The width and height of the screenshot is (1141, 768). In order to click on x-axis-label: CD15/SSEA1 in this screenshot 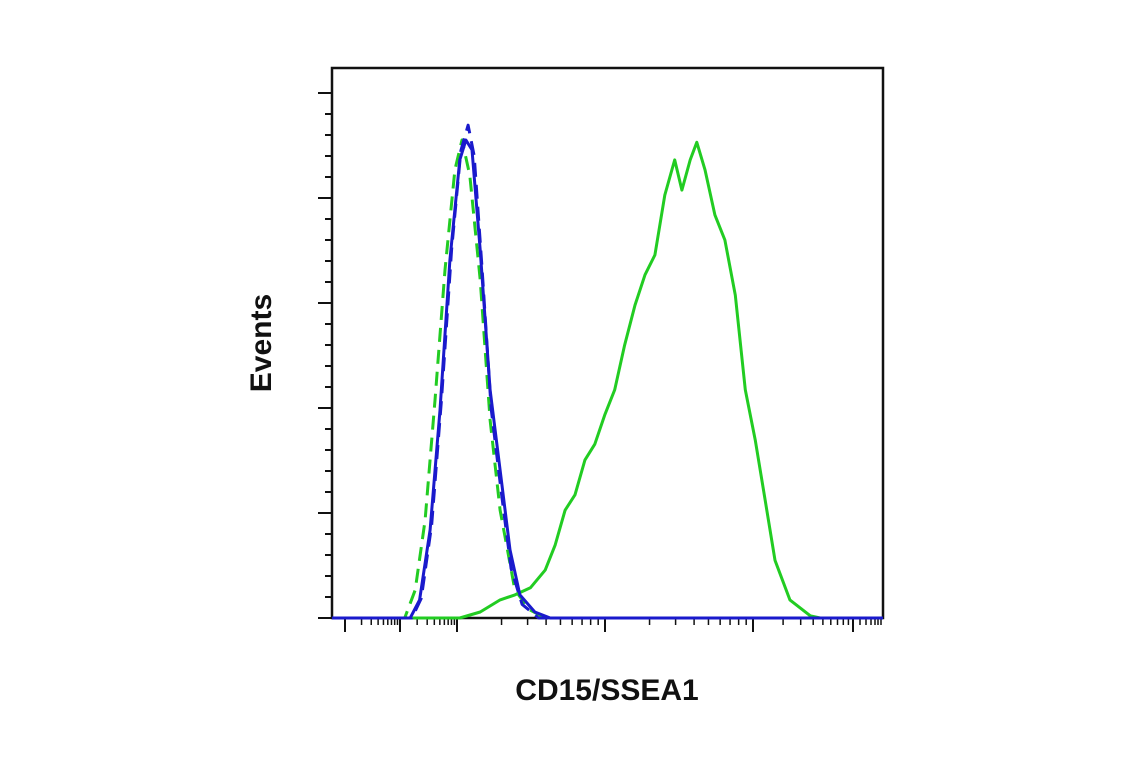, I will do `click(606, 690)`.